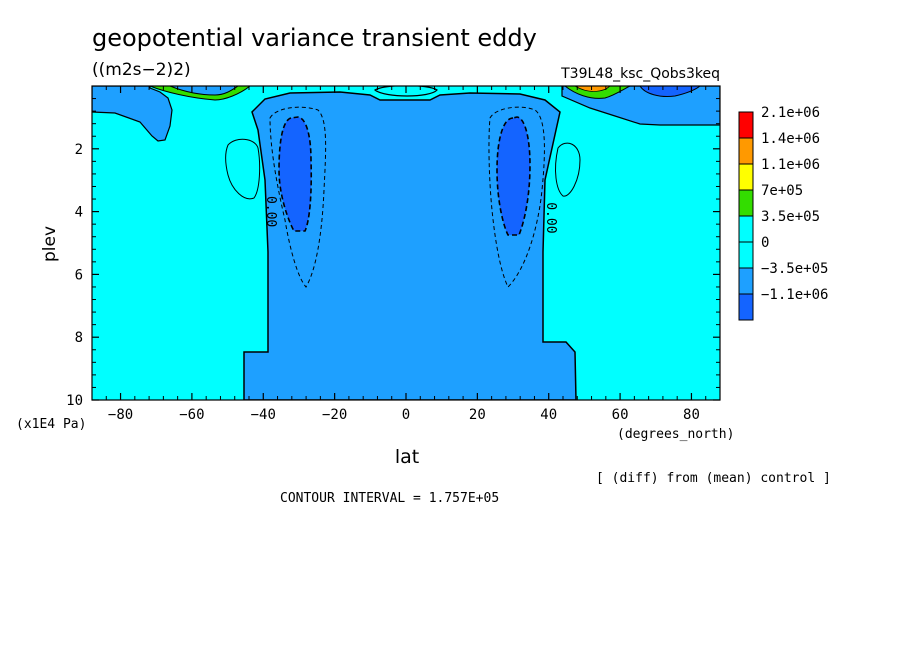 The image size is (904, 654). Describe the element at coordinates (132, 114) in the screenshot. I see `region-sh-polar-negative` at that location.